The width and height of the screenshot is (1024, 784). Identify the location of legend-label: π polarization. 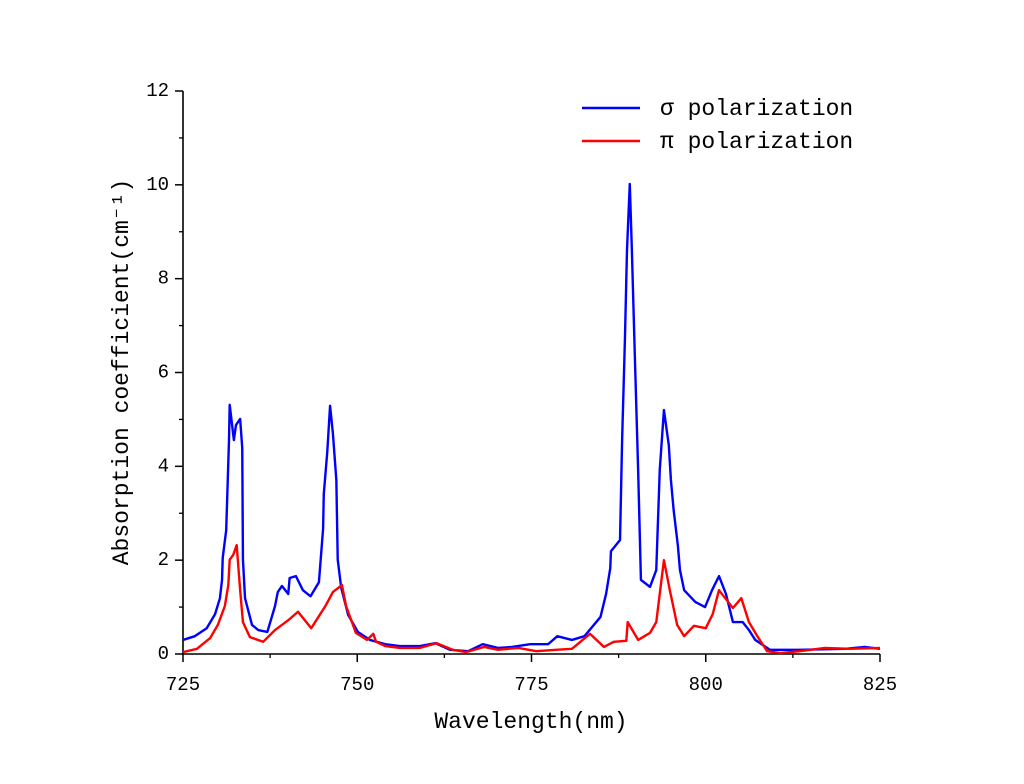
(756, 142).